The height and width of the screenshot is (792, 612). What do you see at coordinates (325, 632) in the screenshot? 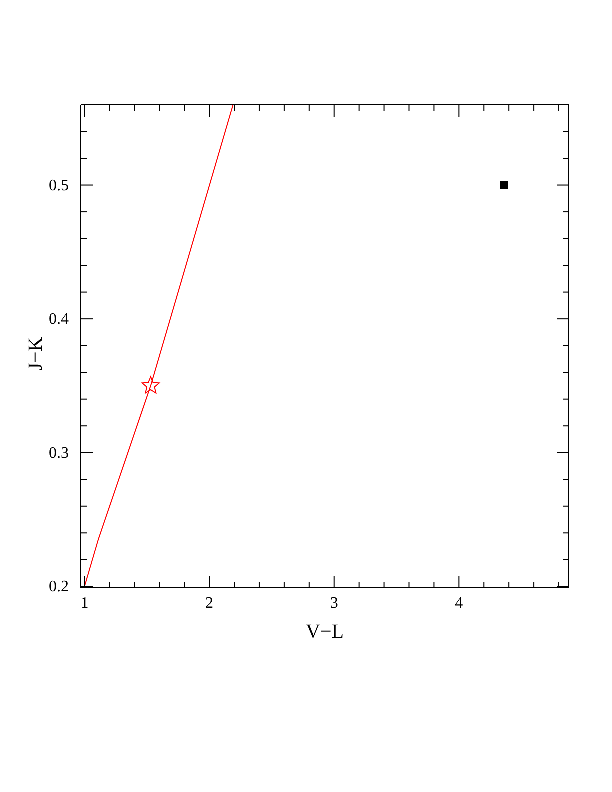
I see `x-axis-title: V−L` at bounding box center [325, 632].